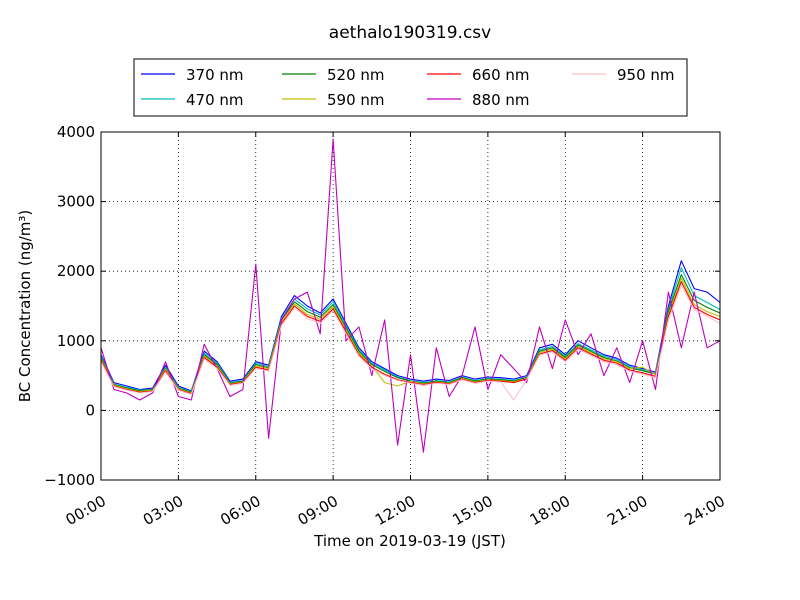 The image size is (800, 600). I want to click on legend-label: 880 nm, so click(501, 100).